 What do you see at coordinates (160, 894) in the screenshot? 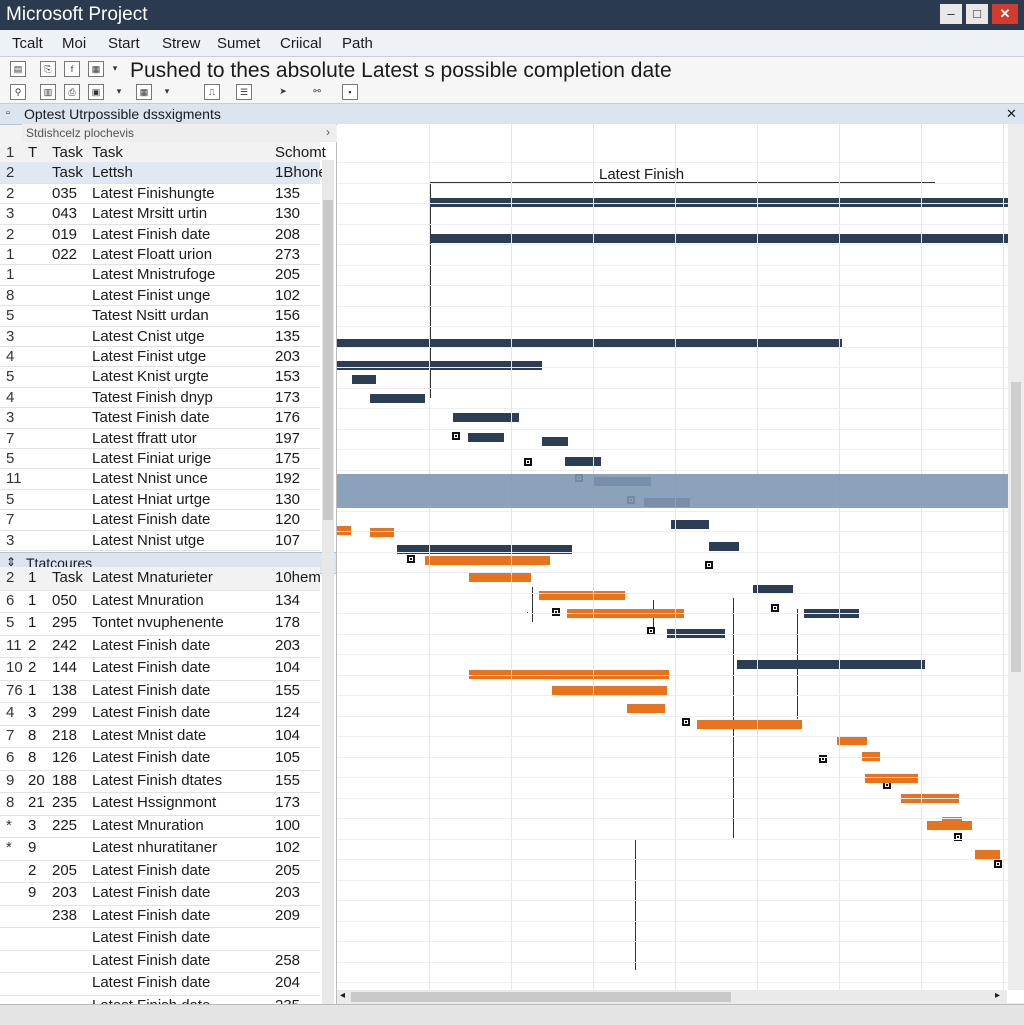
I see `table-row: 9 203 Latest Finish date 203` at bounding box center [160, 894].